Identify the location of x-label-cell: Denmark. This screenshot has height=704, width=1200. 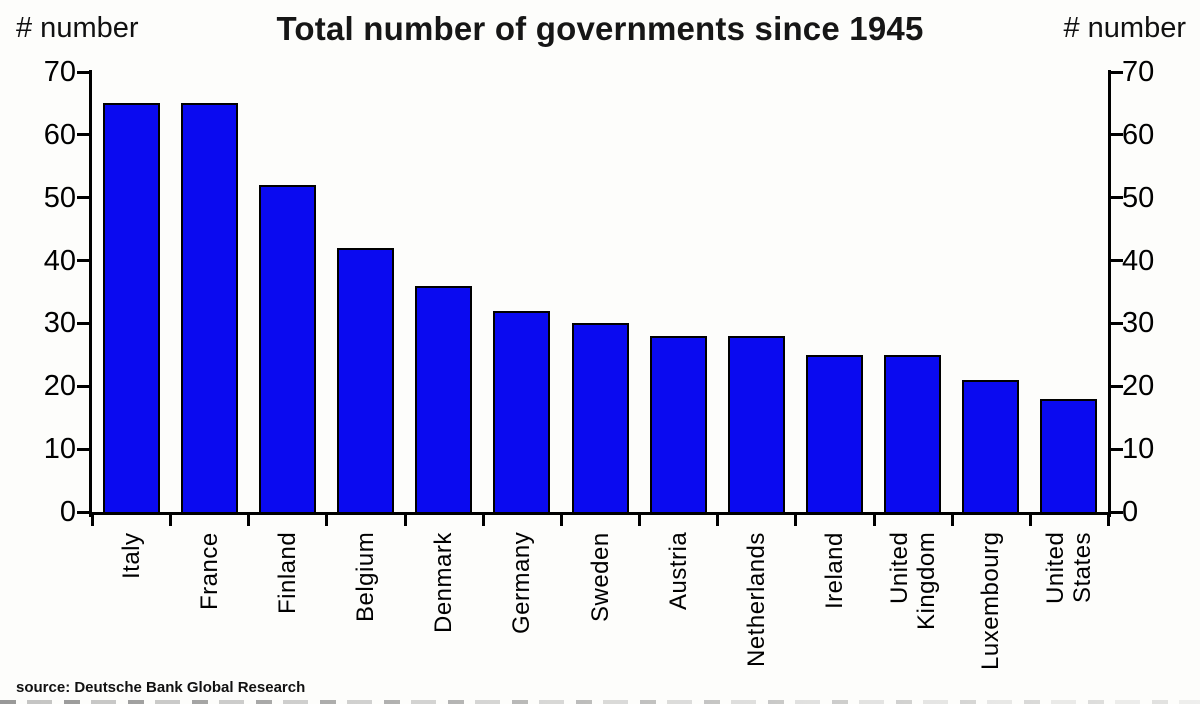
(444, 607).